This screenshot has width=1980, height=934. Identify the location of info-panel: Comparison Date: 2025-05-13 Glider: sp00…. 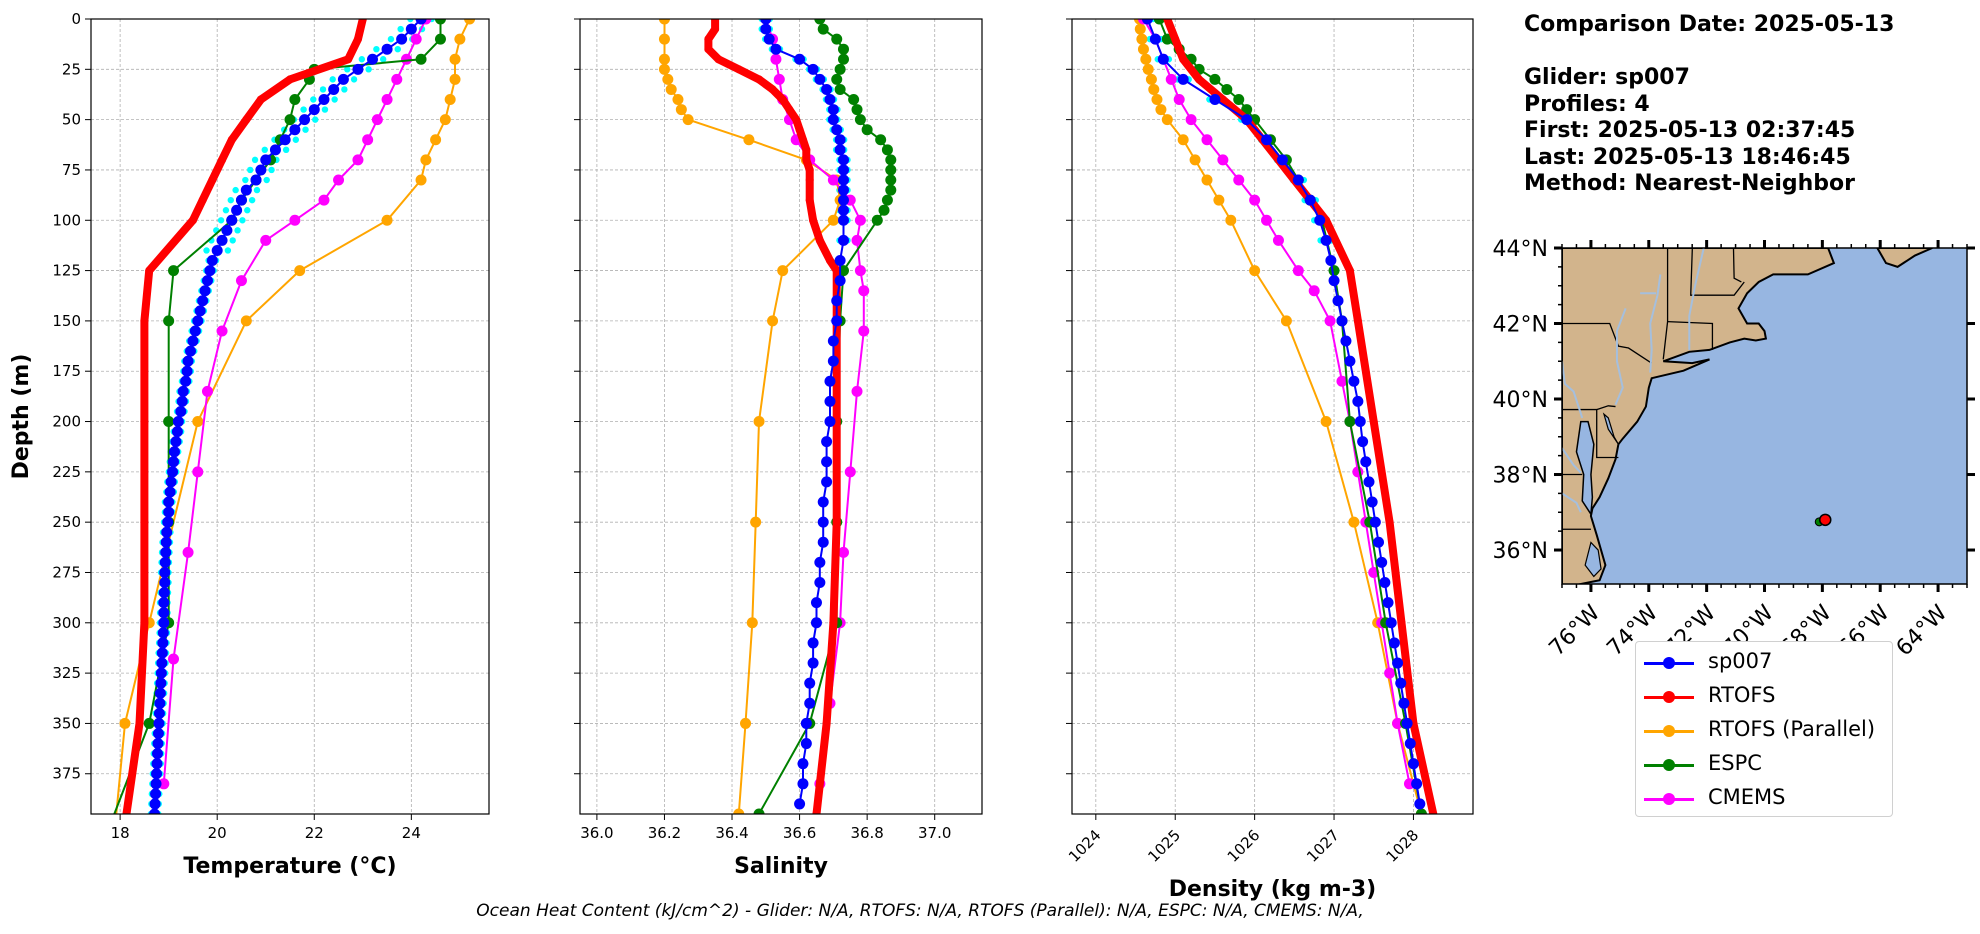
(1709, 105).